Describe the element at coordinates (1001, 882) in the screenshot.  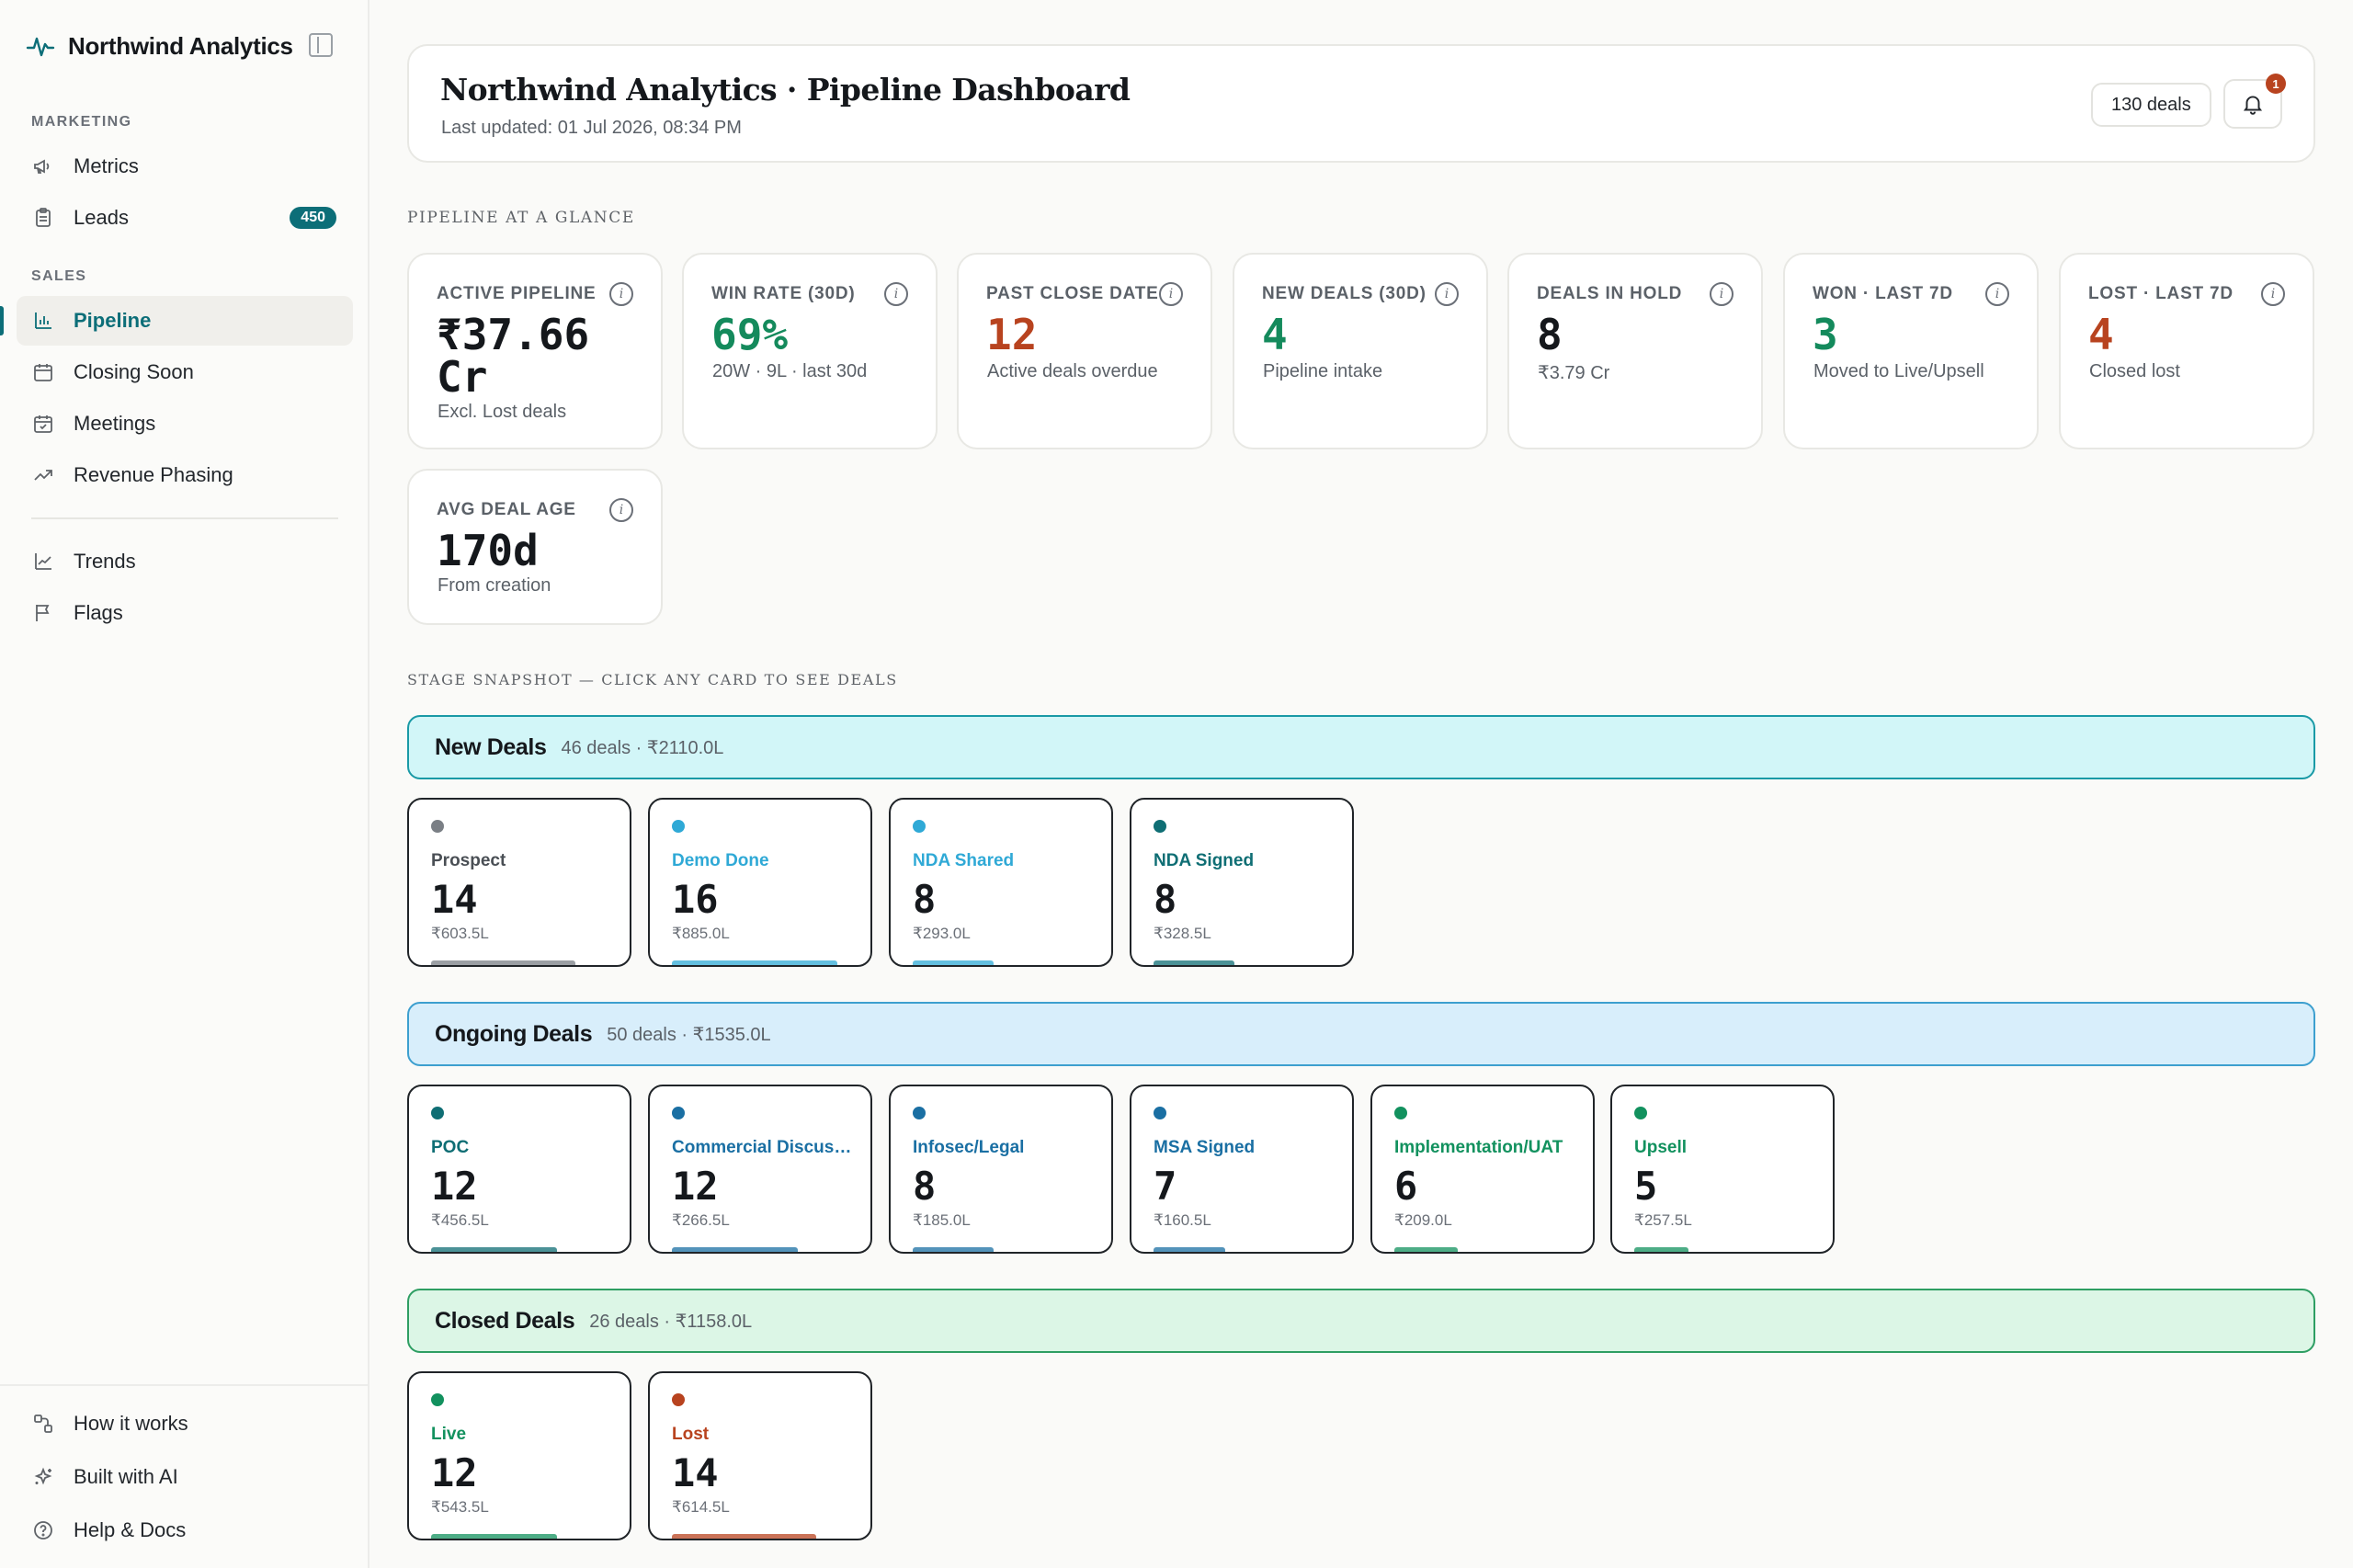
I see `stage-card-nda-shared: NDA Shared 8 ₹293.0L` at that location.